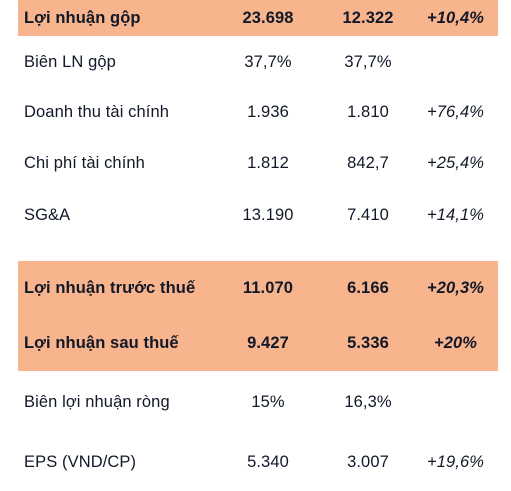  I want to click on row-change: +14,1%, so click(455, 214).